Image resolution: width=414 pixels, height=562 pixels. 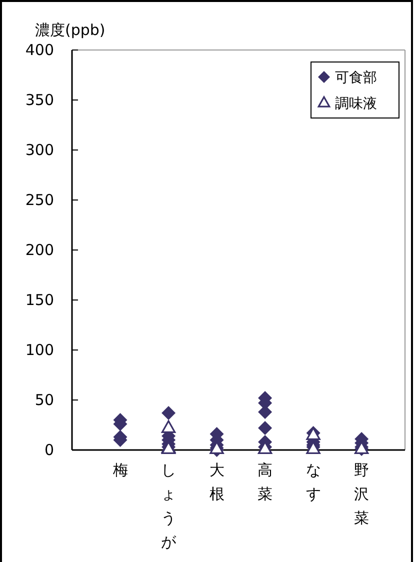 I want to click on x-tick-label: なす, so click(x=313, y=482).